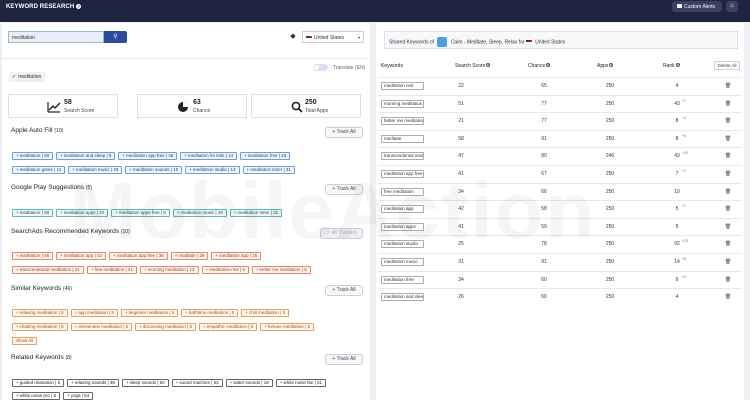  I want to click on keyword-chip: +meditation for kids | 14, so click(209, 156).